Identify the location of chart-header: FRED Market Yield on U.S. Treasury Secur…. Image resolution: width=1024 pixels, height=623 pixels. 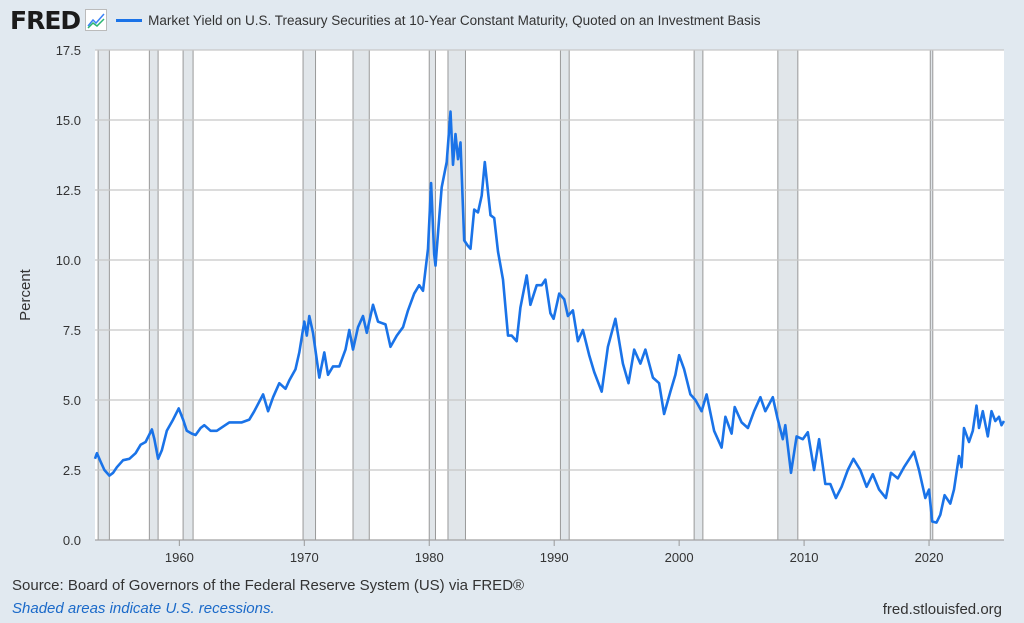
(385, 20).